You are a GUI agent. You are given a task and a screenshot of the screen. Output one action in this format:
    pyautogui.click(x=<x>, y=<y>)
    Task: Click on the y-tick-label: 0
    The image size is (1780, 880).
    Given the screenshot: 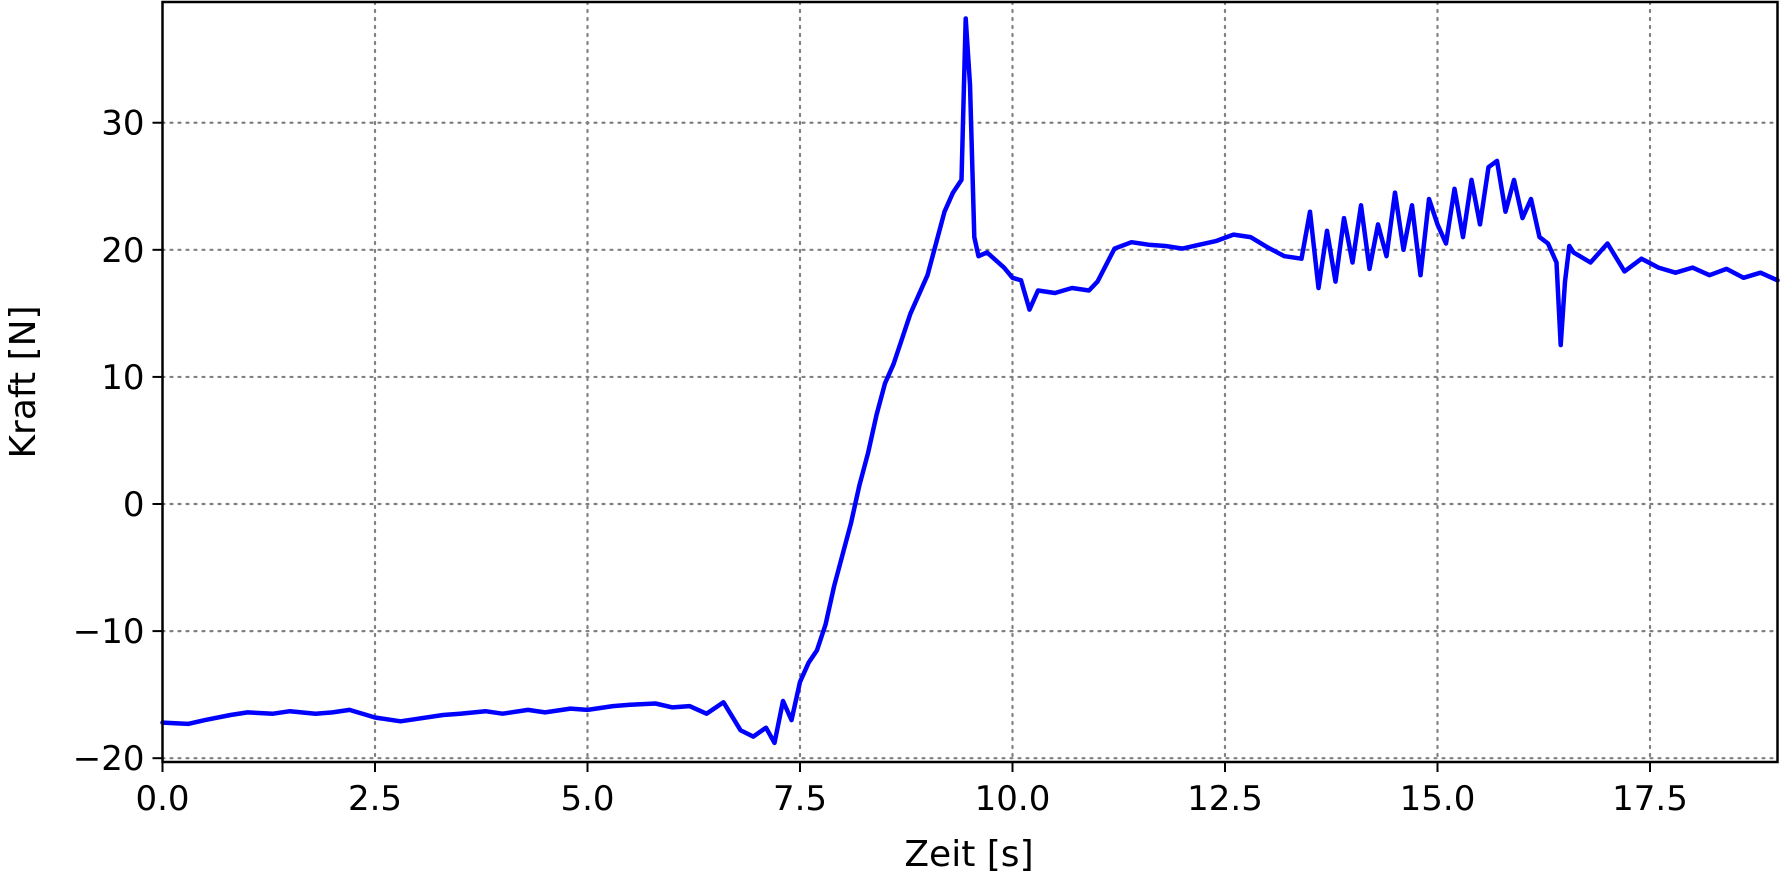 What is the action you would take?
    pyautogui.click(x=134, y=505)
    